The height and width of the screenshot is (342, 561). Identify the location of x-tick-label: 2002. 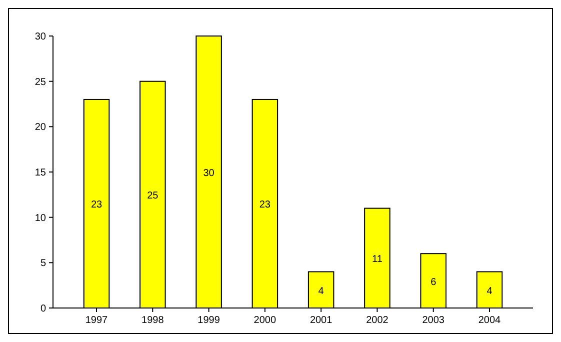
(377, 320).